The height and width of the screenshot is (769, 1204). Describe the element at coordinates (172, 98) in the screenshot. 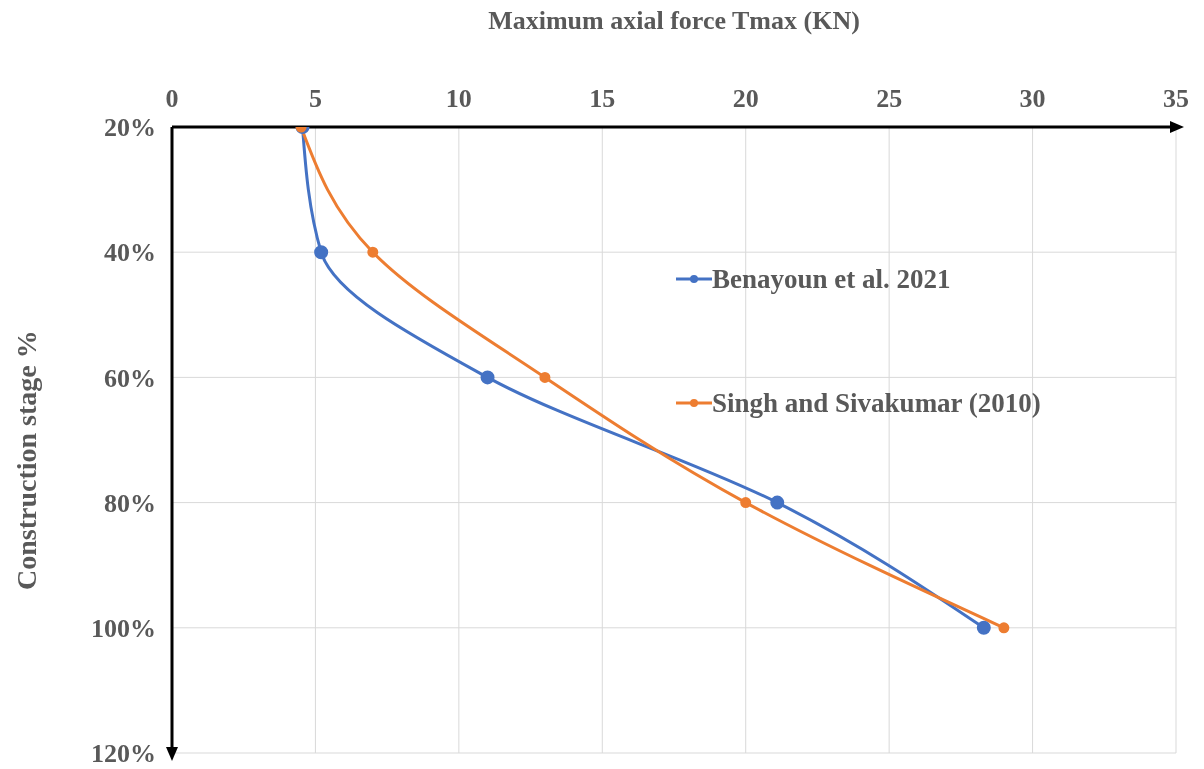

I see `x-tick-label: 0` at that location.